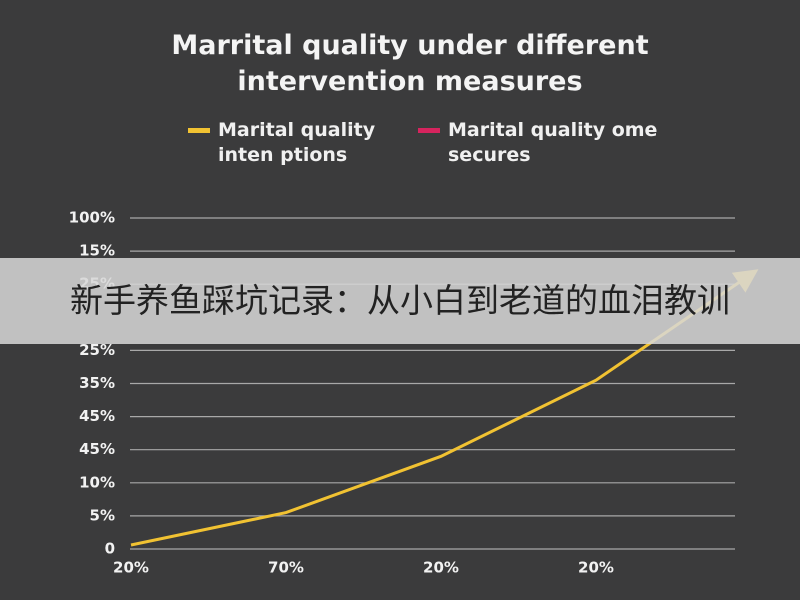 The width and height of the screenshot is (800, 600). Describe the element at coordinates (297, 142) in the screenshot. I see `legend-label: Marital quality inten ptions` at that location.